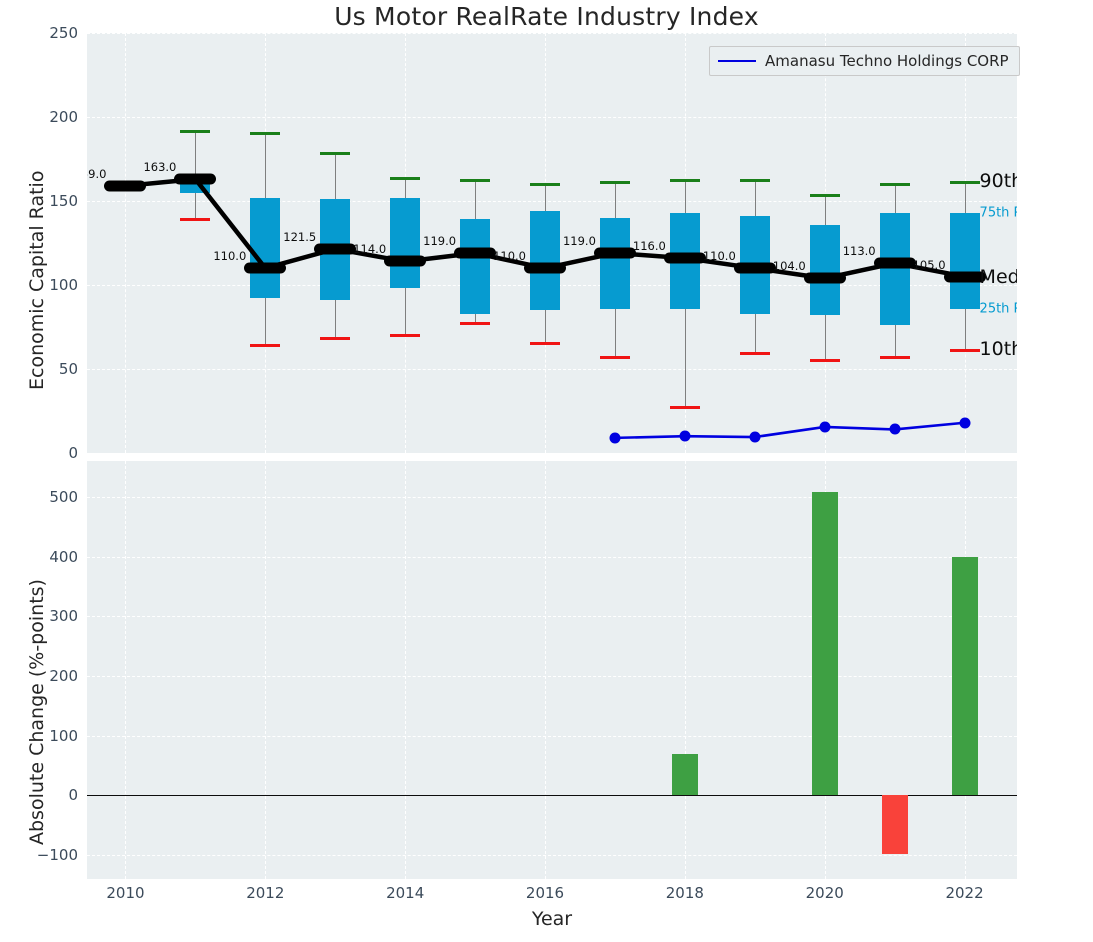 This screenshot has width=1093, height=942. Describe the element at coordinates (887, 61) in the screenshot. I see `legend-label: Amanasu Techno Holdings CORP` at that location.